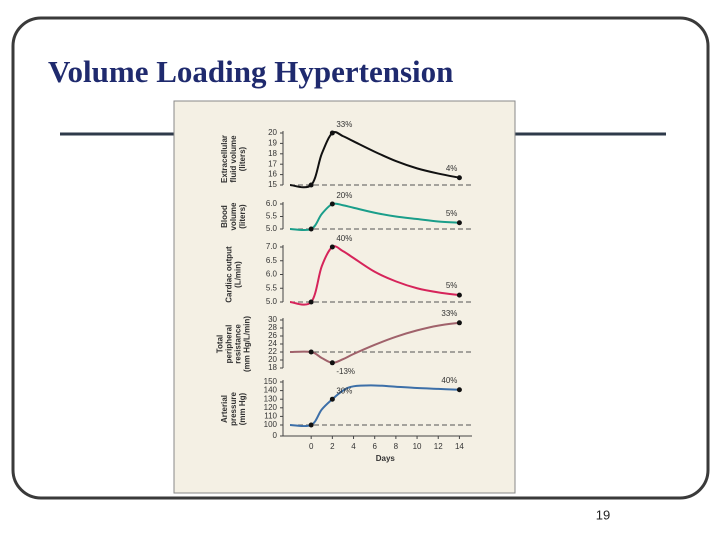 Image resolution: width=720 pixels, height=545 pixels. What do you see at coordinates (438, 446) in the screenshot?
I see `x-tick-label: 12` at bounding box center [438, 446].